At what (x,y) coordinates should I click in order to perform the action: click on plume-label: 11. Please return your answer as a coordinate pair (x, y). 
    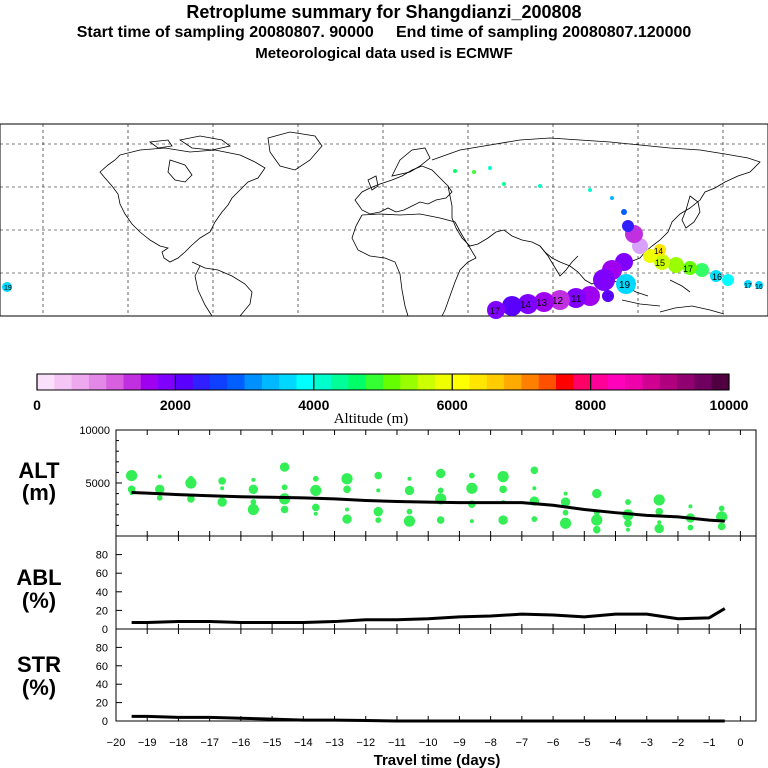
    Looking at the image, I should click on (576, 299).